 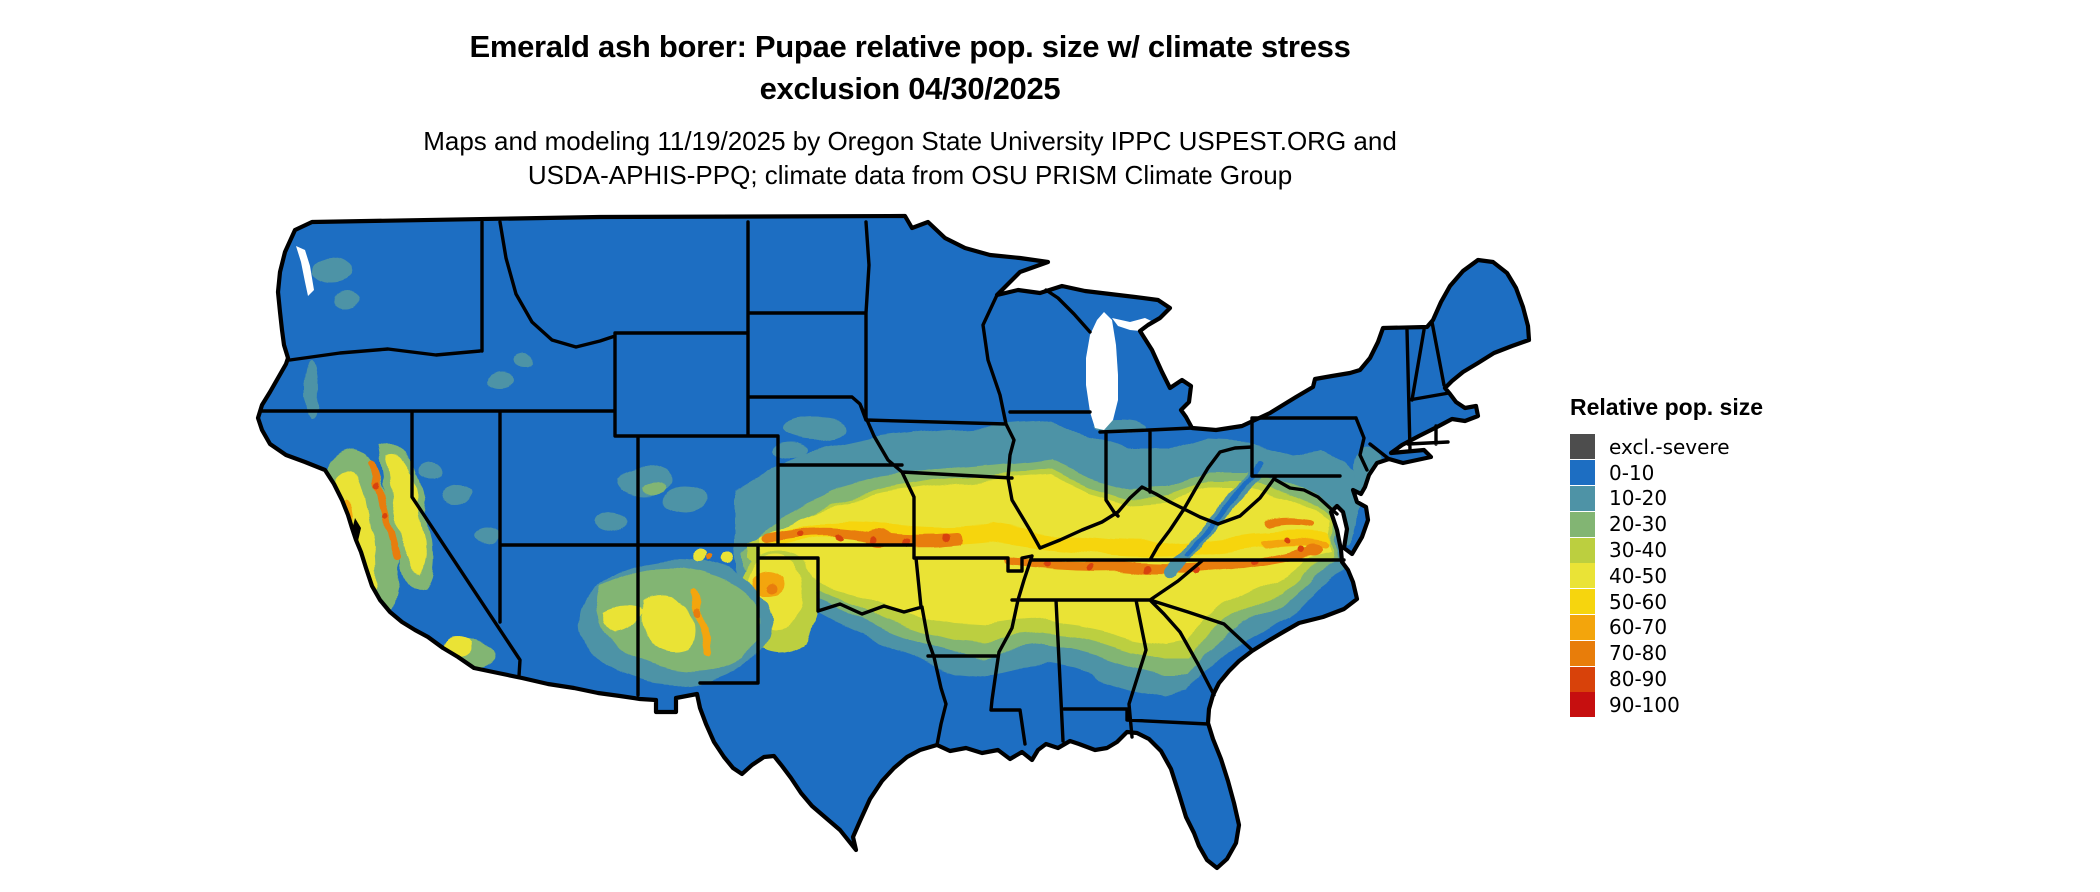 I want to click on teal-patch-dakota, so click(x=815, y=430).